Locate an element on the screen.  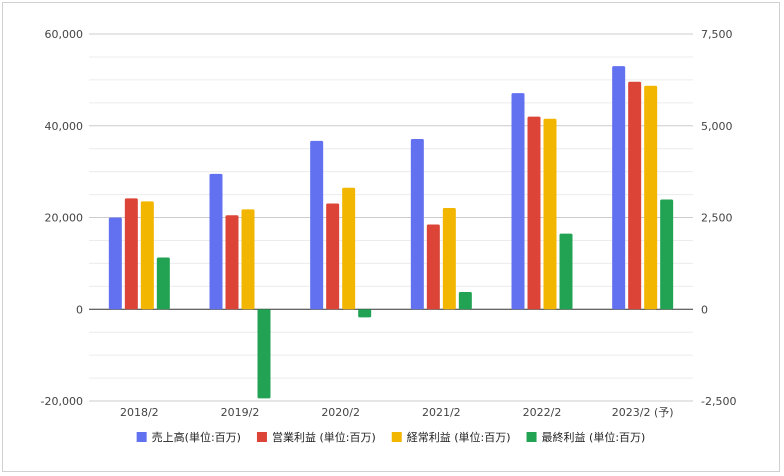
left-axis-tick-label: 0 is located at coordinates (79, 309).